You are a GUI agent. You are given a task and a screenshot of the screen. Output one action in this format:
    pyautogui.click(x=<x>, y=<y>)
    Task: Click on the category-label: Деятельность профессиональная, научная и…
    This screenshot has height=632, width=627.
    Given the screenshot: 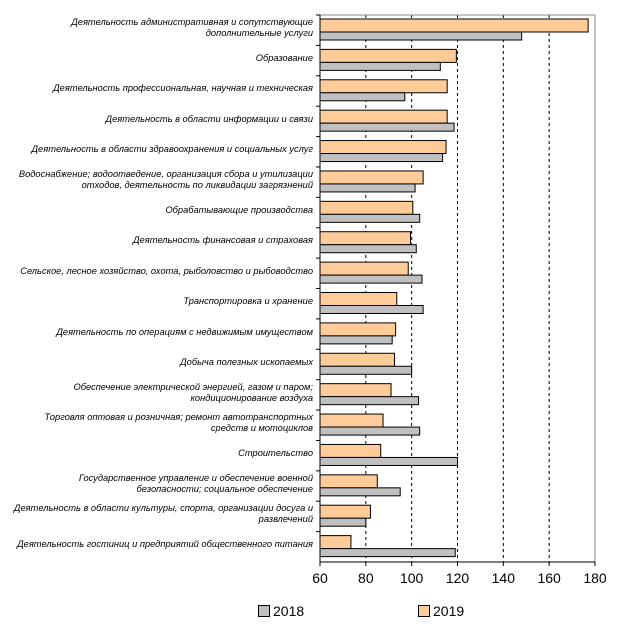 What is the action you would take?
    pyautogui.click(x=183, y=88)
    